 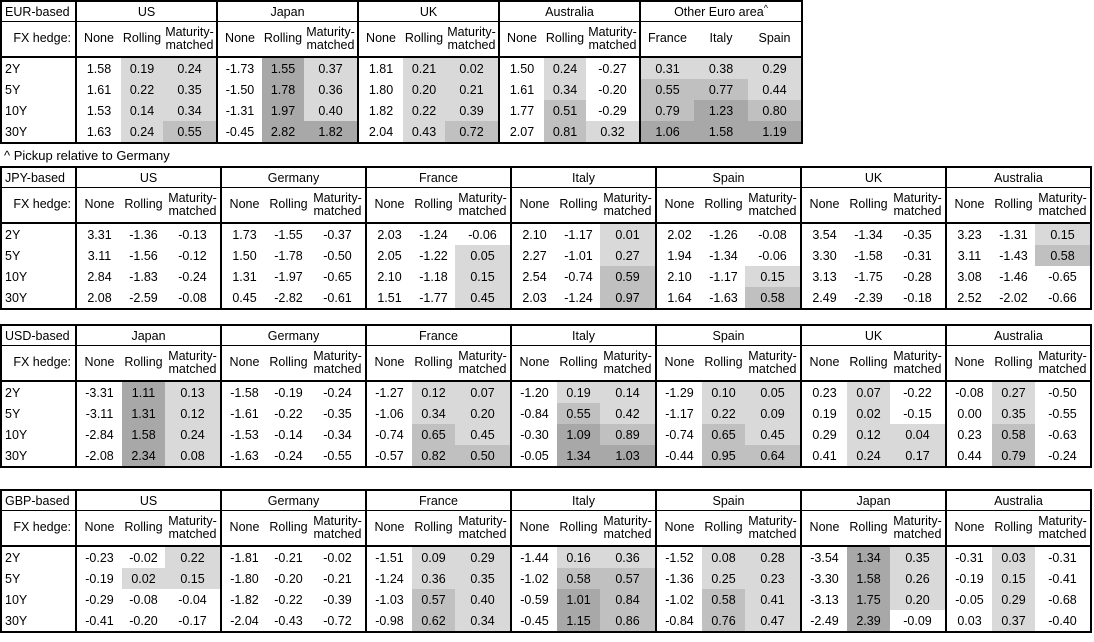 I want to click on value-cell: -0.19, so click(x=288, y=392).